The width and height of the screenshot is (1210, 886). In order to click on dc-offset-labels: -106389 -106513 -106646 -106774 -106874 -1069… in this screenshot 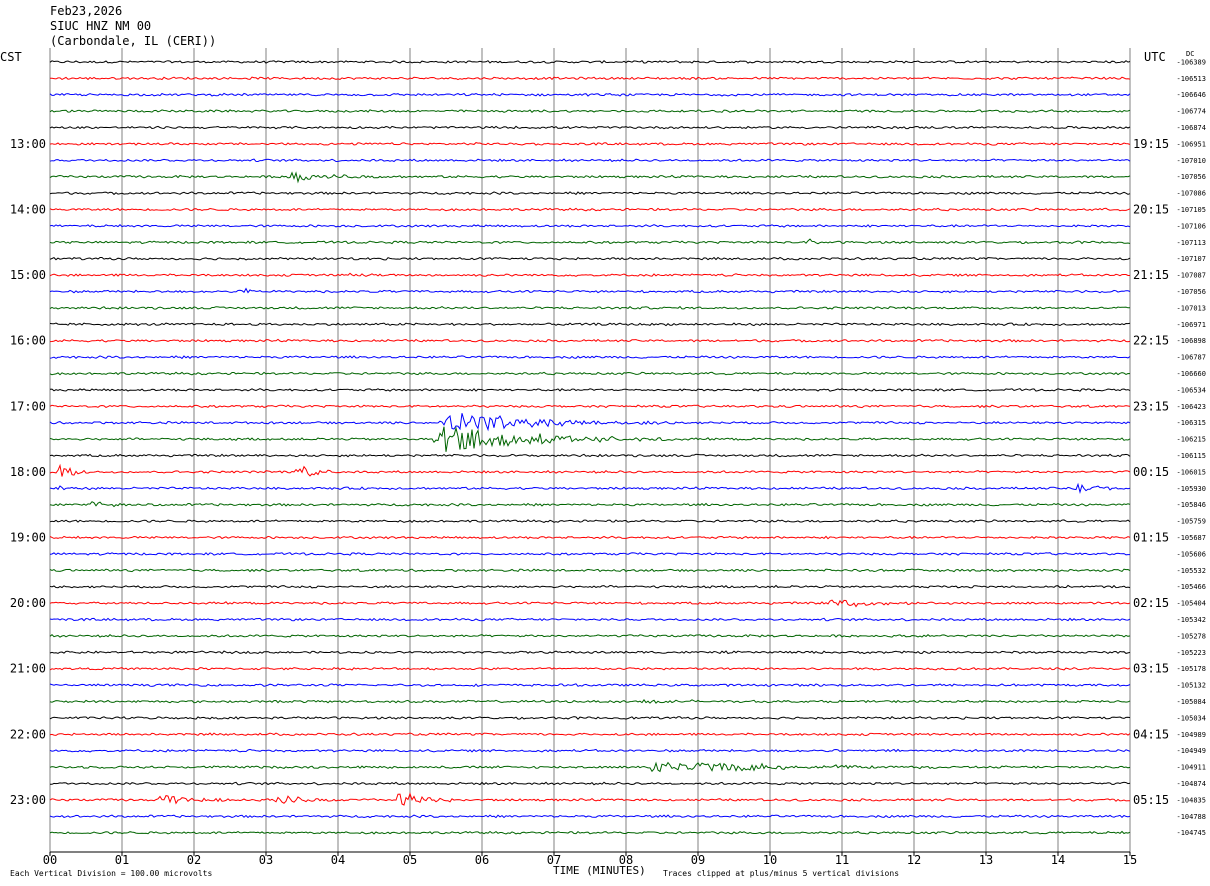, I will do `click(1191, 447)`.